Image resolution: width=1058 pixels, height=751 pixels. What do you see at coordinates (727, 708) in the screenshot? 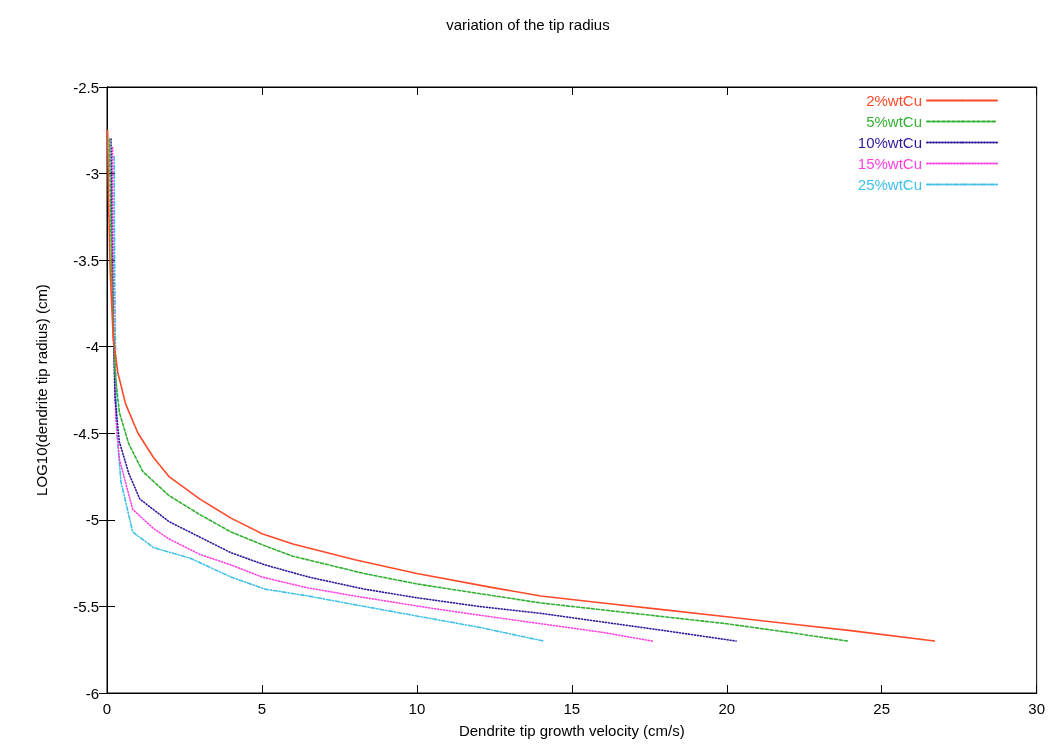
I see `x-tick-label: 20` at bounding box center [727, 708].